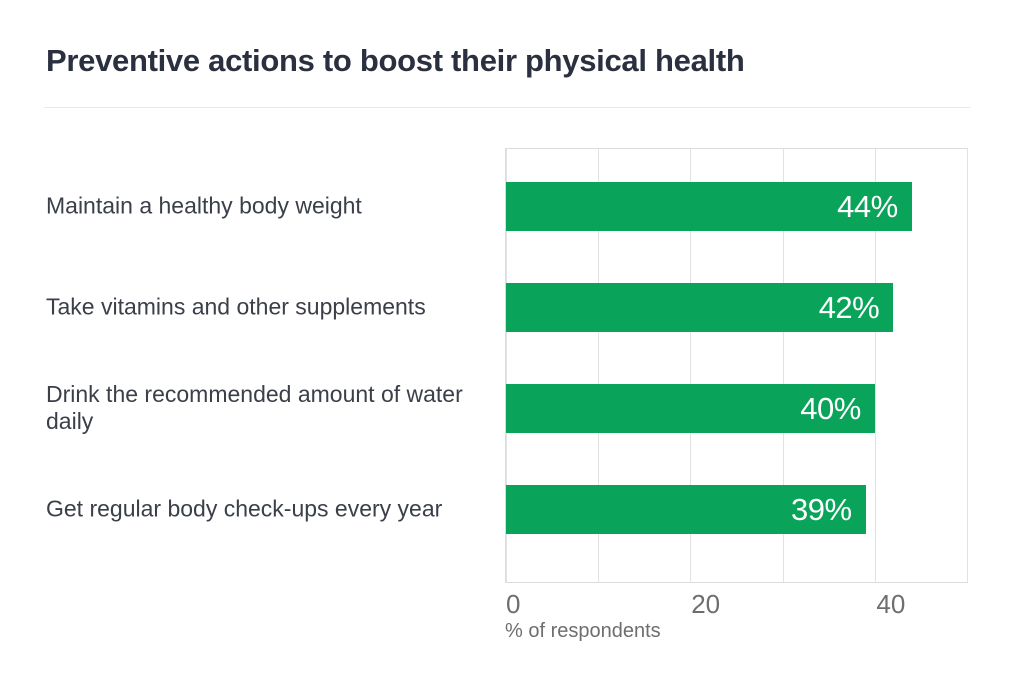  I want to click on x-tick-label: 40, so click(891, 604).